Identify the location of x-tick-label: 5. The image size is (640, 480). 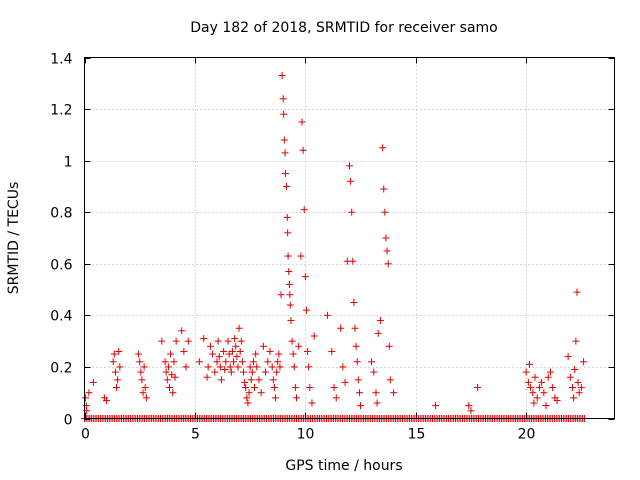
(195, 435).